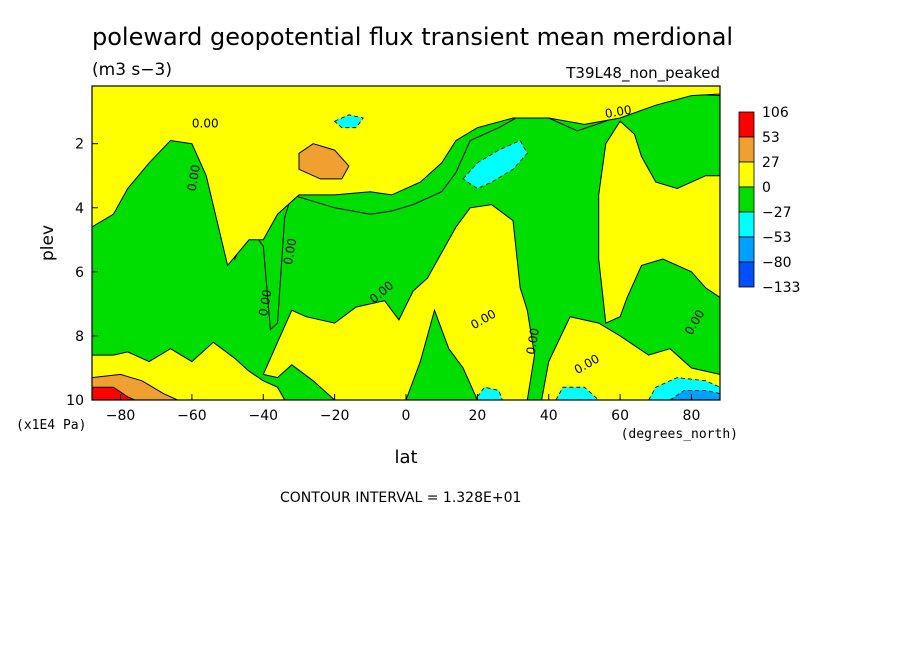 The image size is (904, 654). I want to click on y-tick-label: 2, so click(79, 145).